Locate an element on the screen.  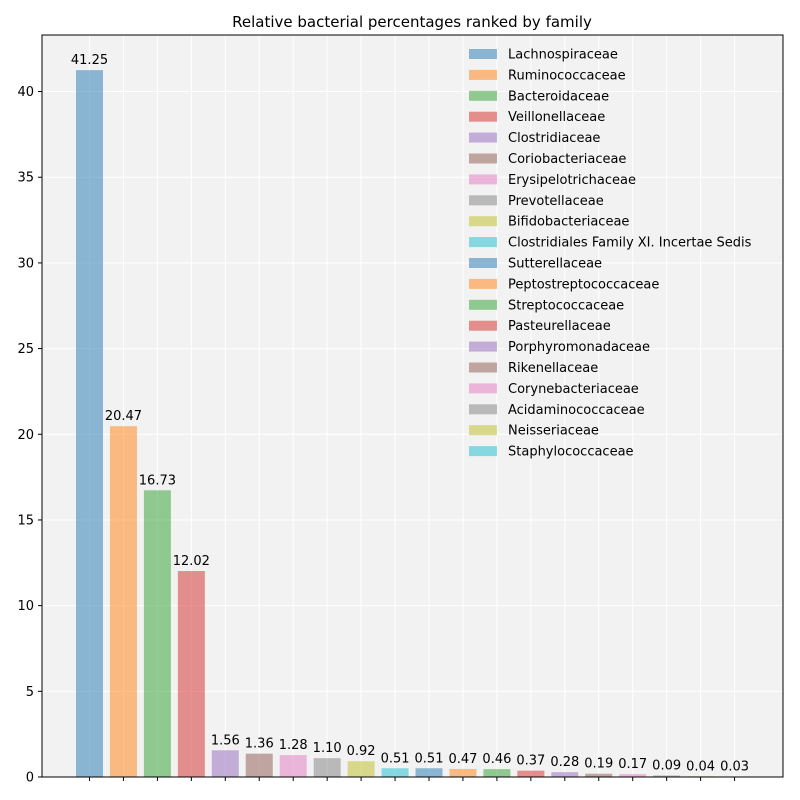
bar-ruminococcaceae is located at coordinates (123, 601).